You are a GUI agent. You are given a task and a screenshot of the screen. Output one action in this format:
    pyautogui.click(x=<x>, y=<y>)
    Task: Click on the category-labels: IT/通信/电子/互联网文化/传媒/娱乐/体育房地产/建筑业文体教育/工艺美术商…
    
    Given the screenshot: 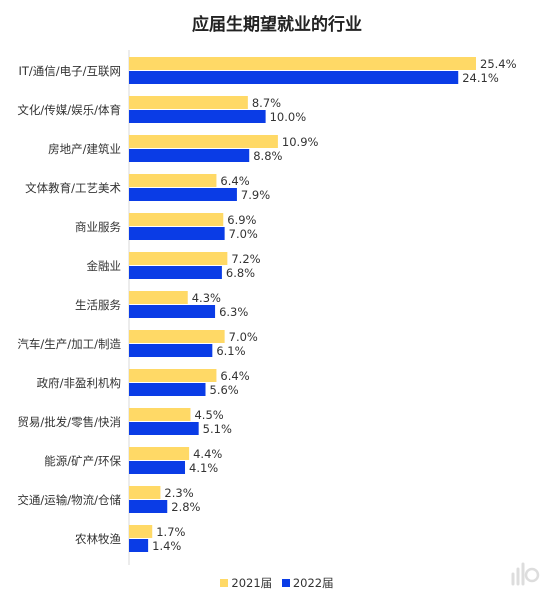 What is the action you would take?
    pyautogui.click(x=69, y=305)
    